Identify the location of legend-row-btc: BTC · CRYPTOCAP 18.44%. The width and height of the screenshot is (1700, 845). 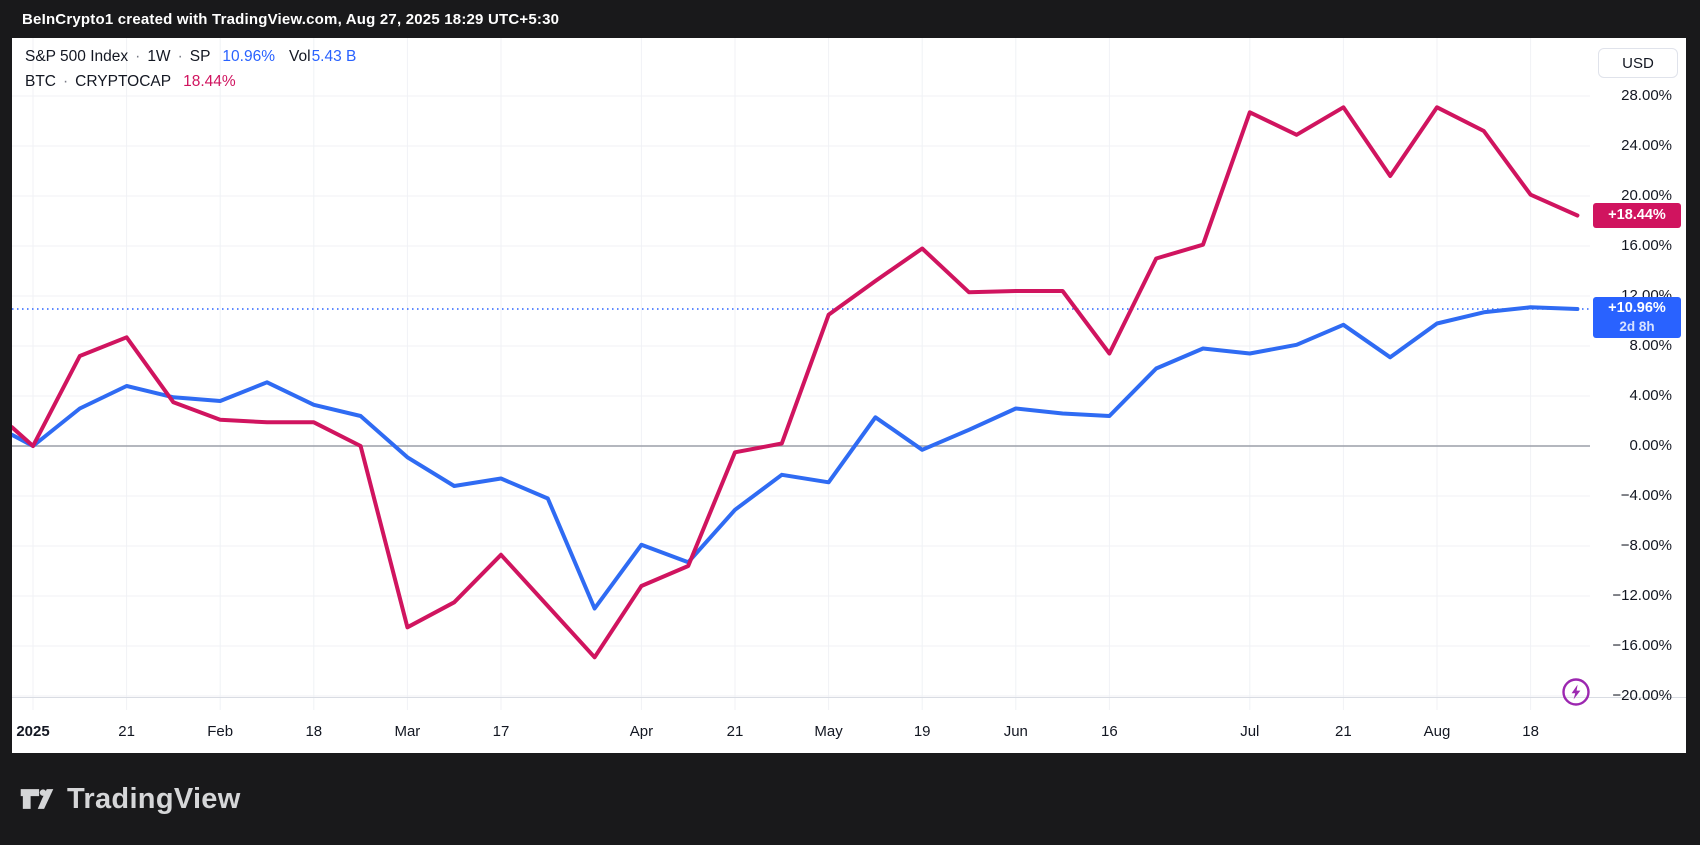
(190, 85).